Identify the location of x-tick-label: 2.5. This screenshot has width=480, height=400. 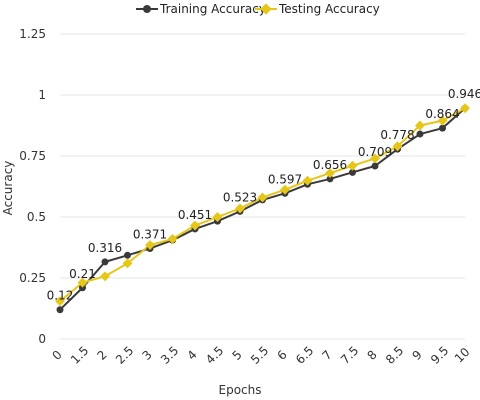
(124, 354).